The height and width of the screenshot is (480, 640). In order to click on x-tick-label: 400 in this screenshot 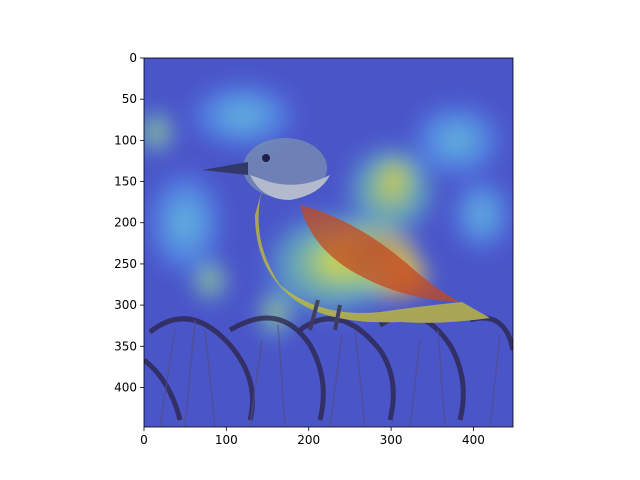, I will do `click(473, 440)`.